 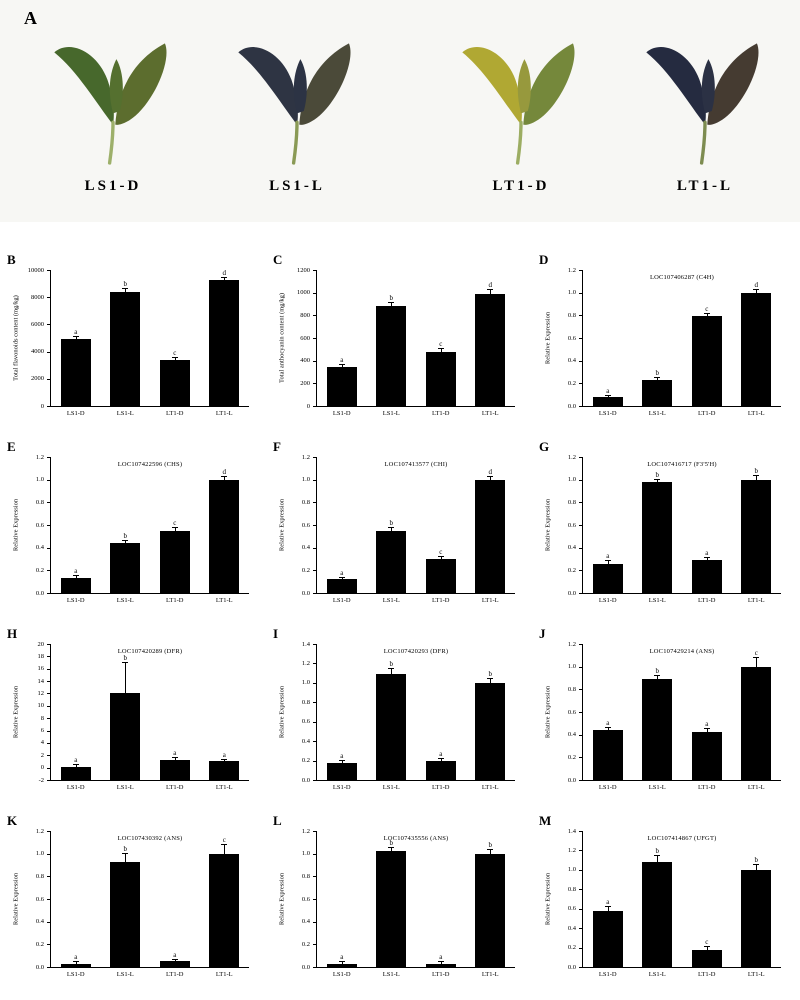 I want to click on photo-LT1-L: LT1-L, so click(x=705, y=114).